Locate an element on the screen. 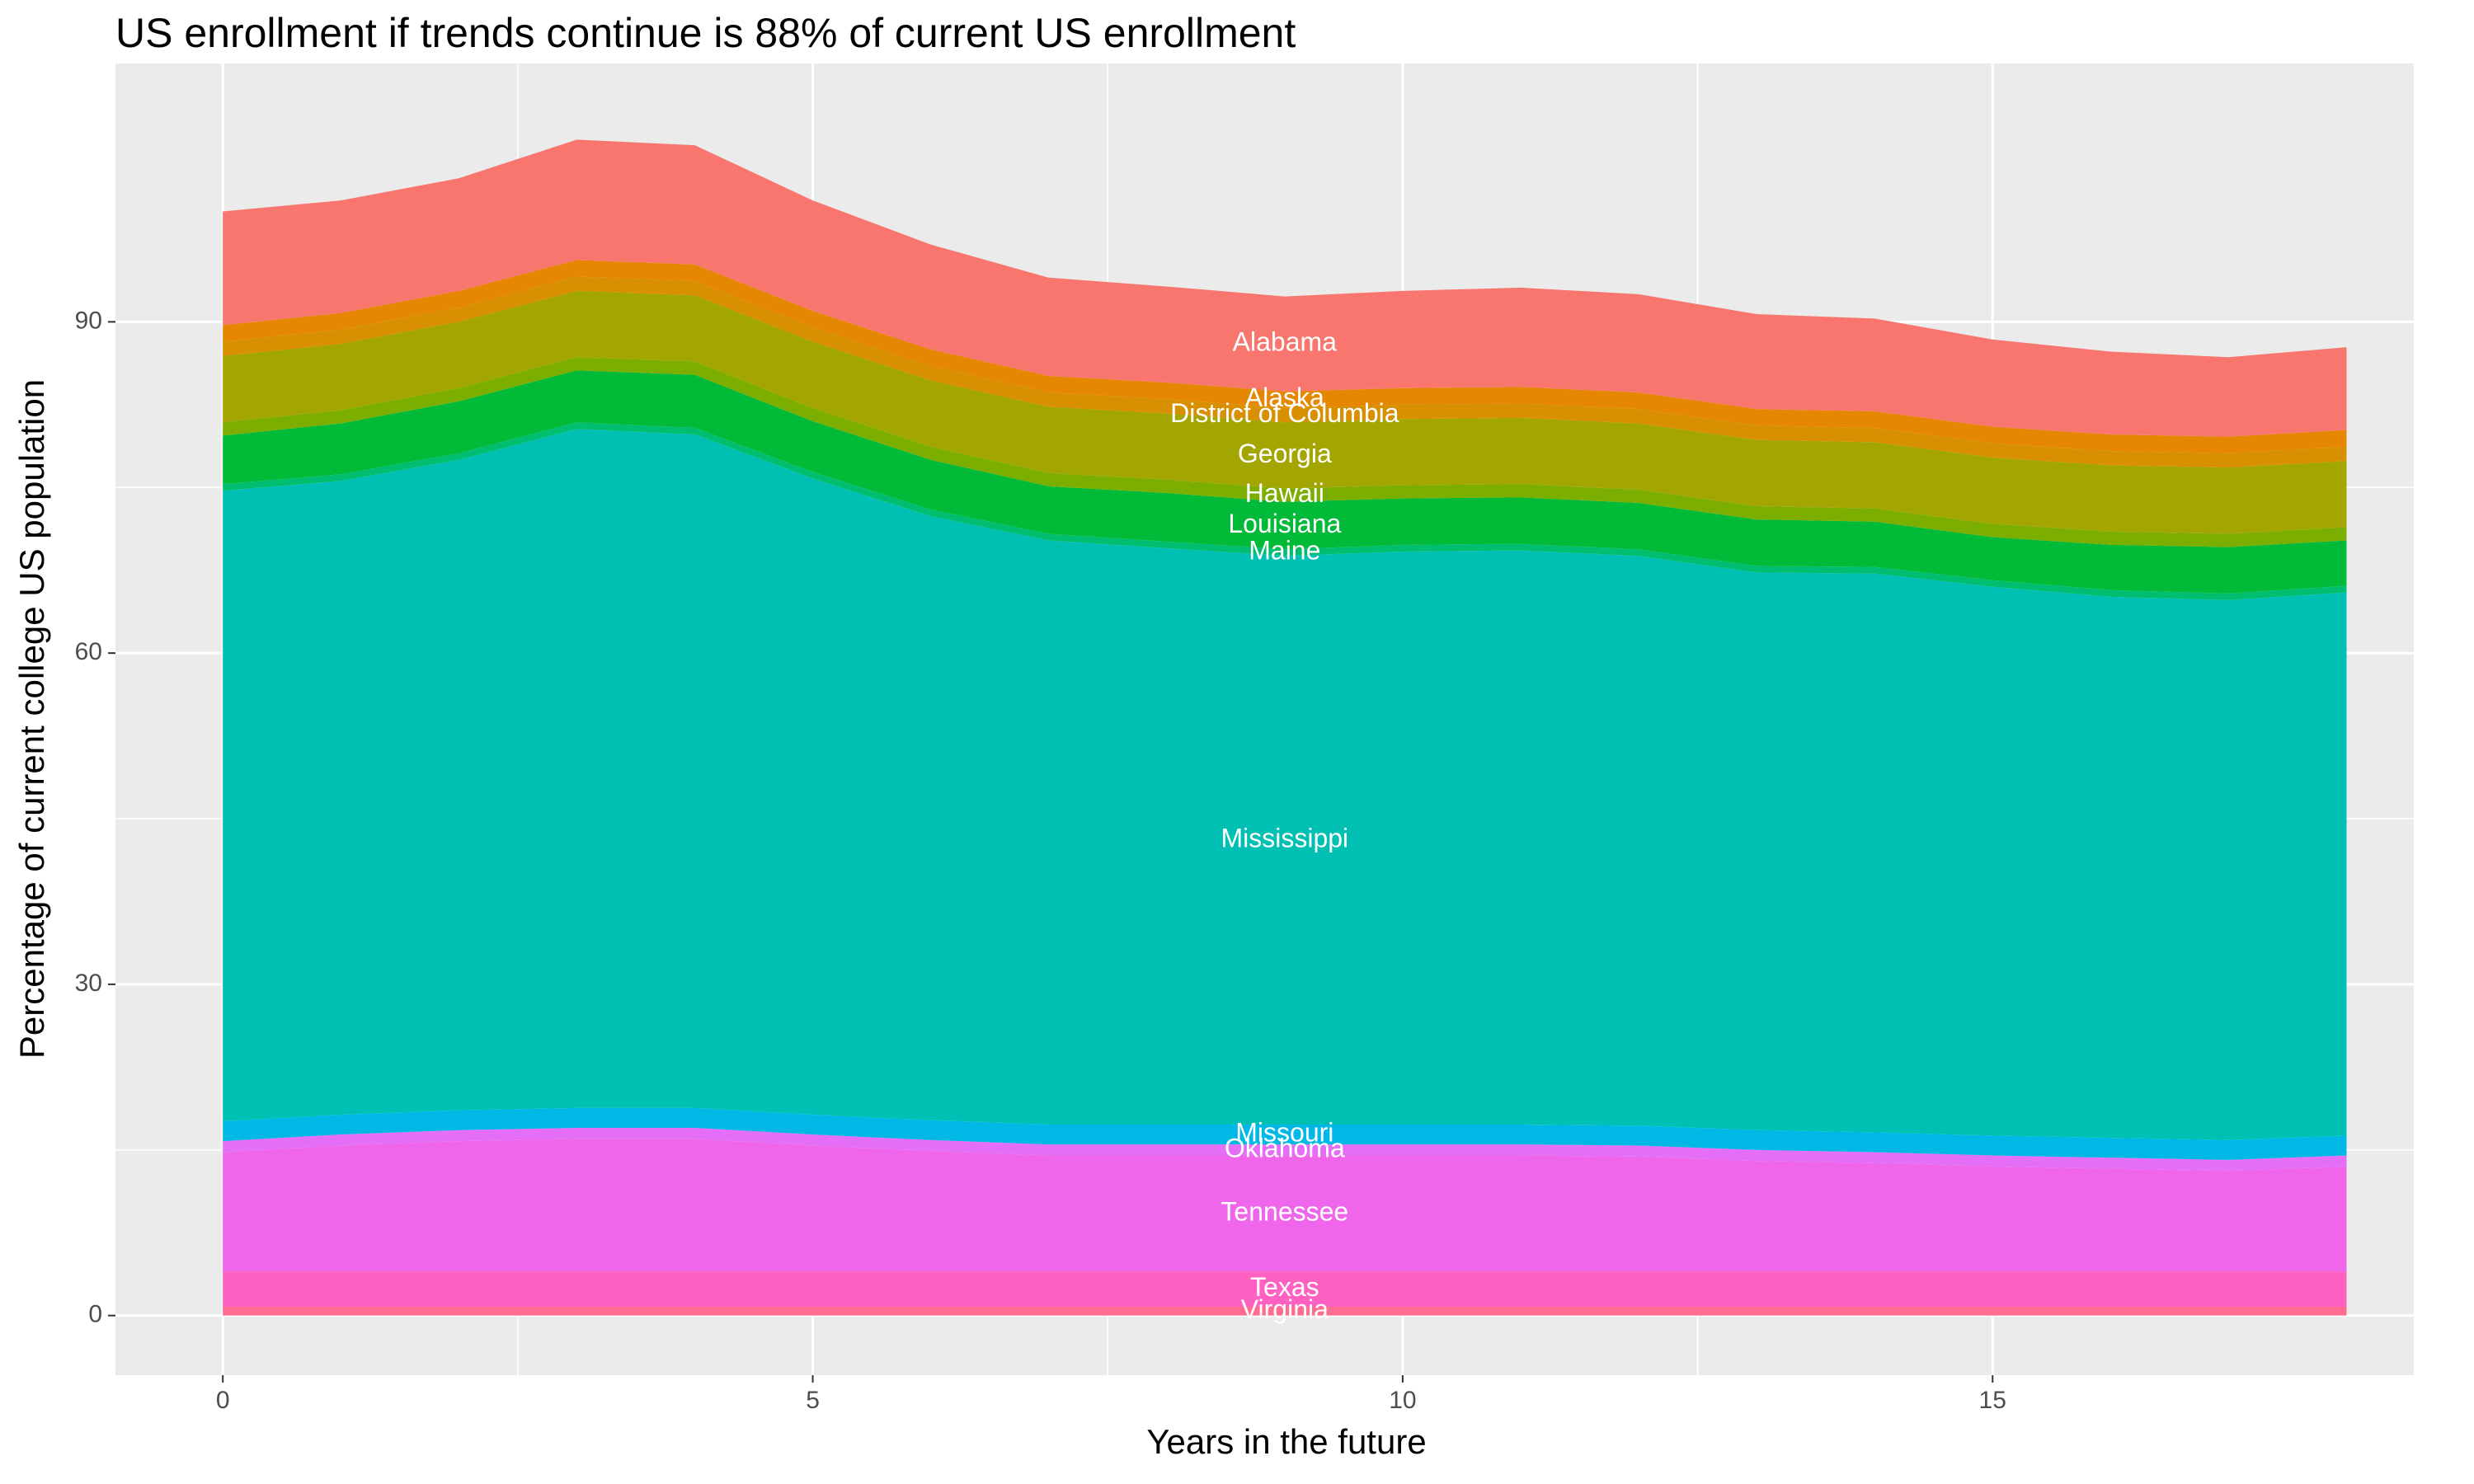 Image resolution: width=2474 pixels, height=1484 pixels. area-label: Georgia is located at coordinates (1285, 454).